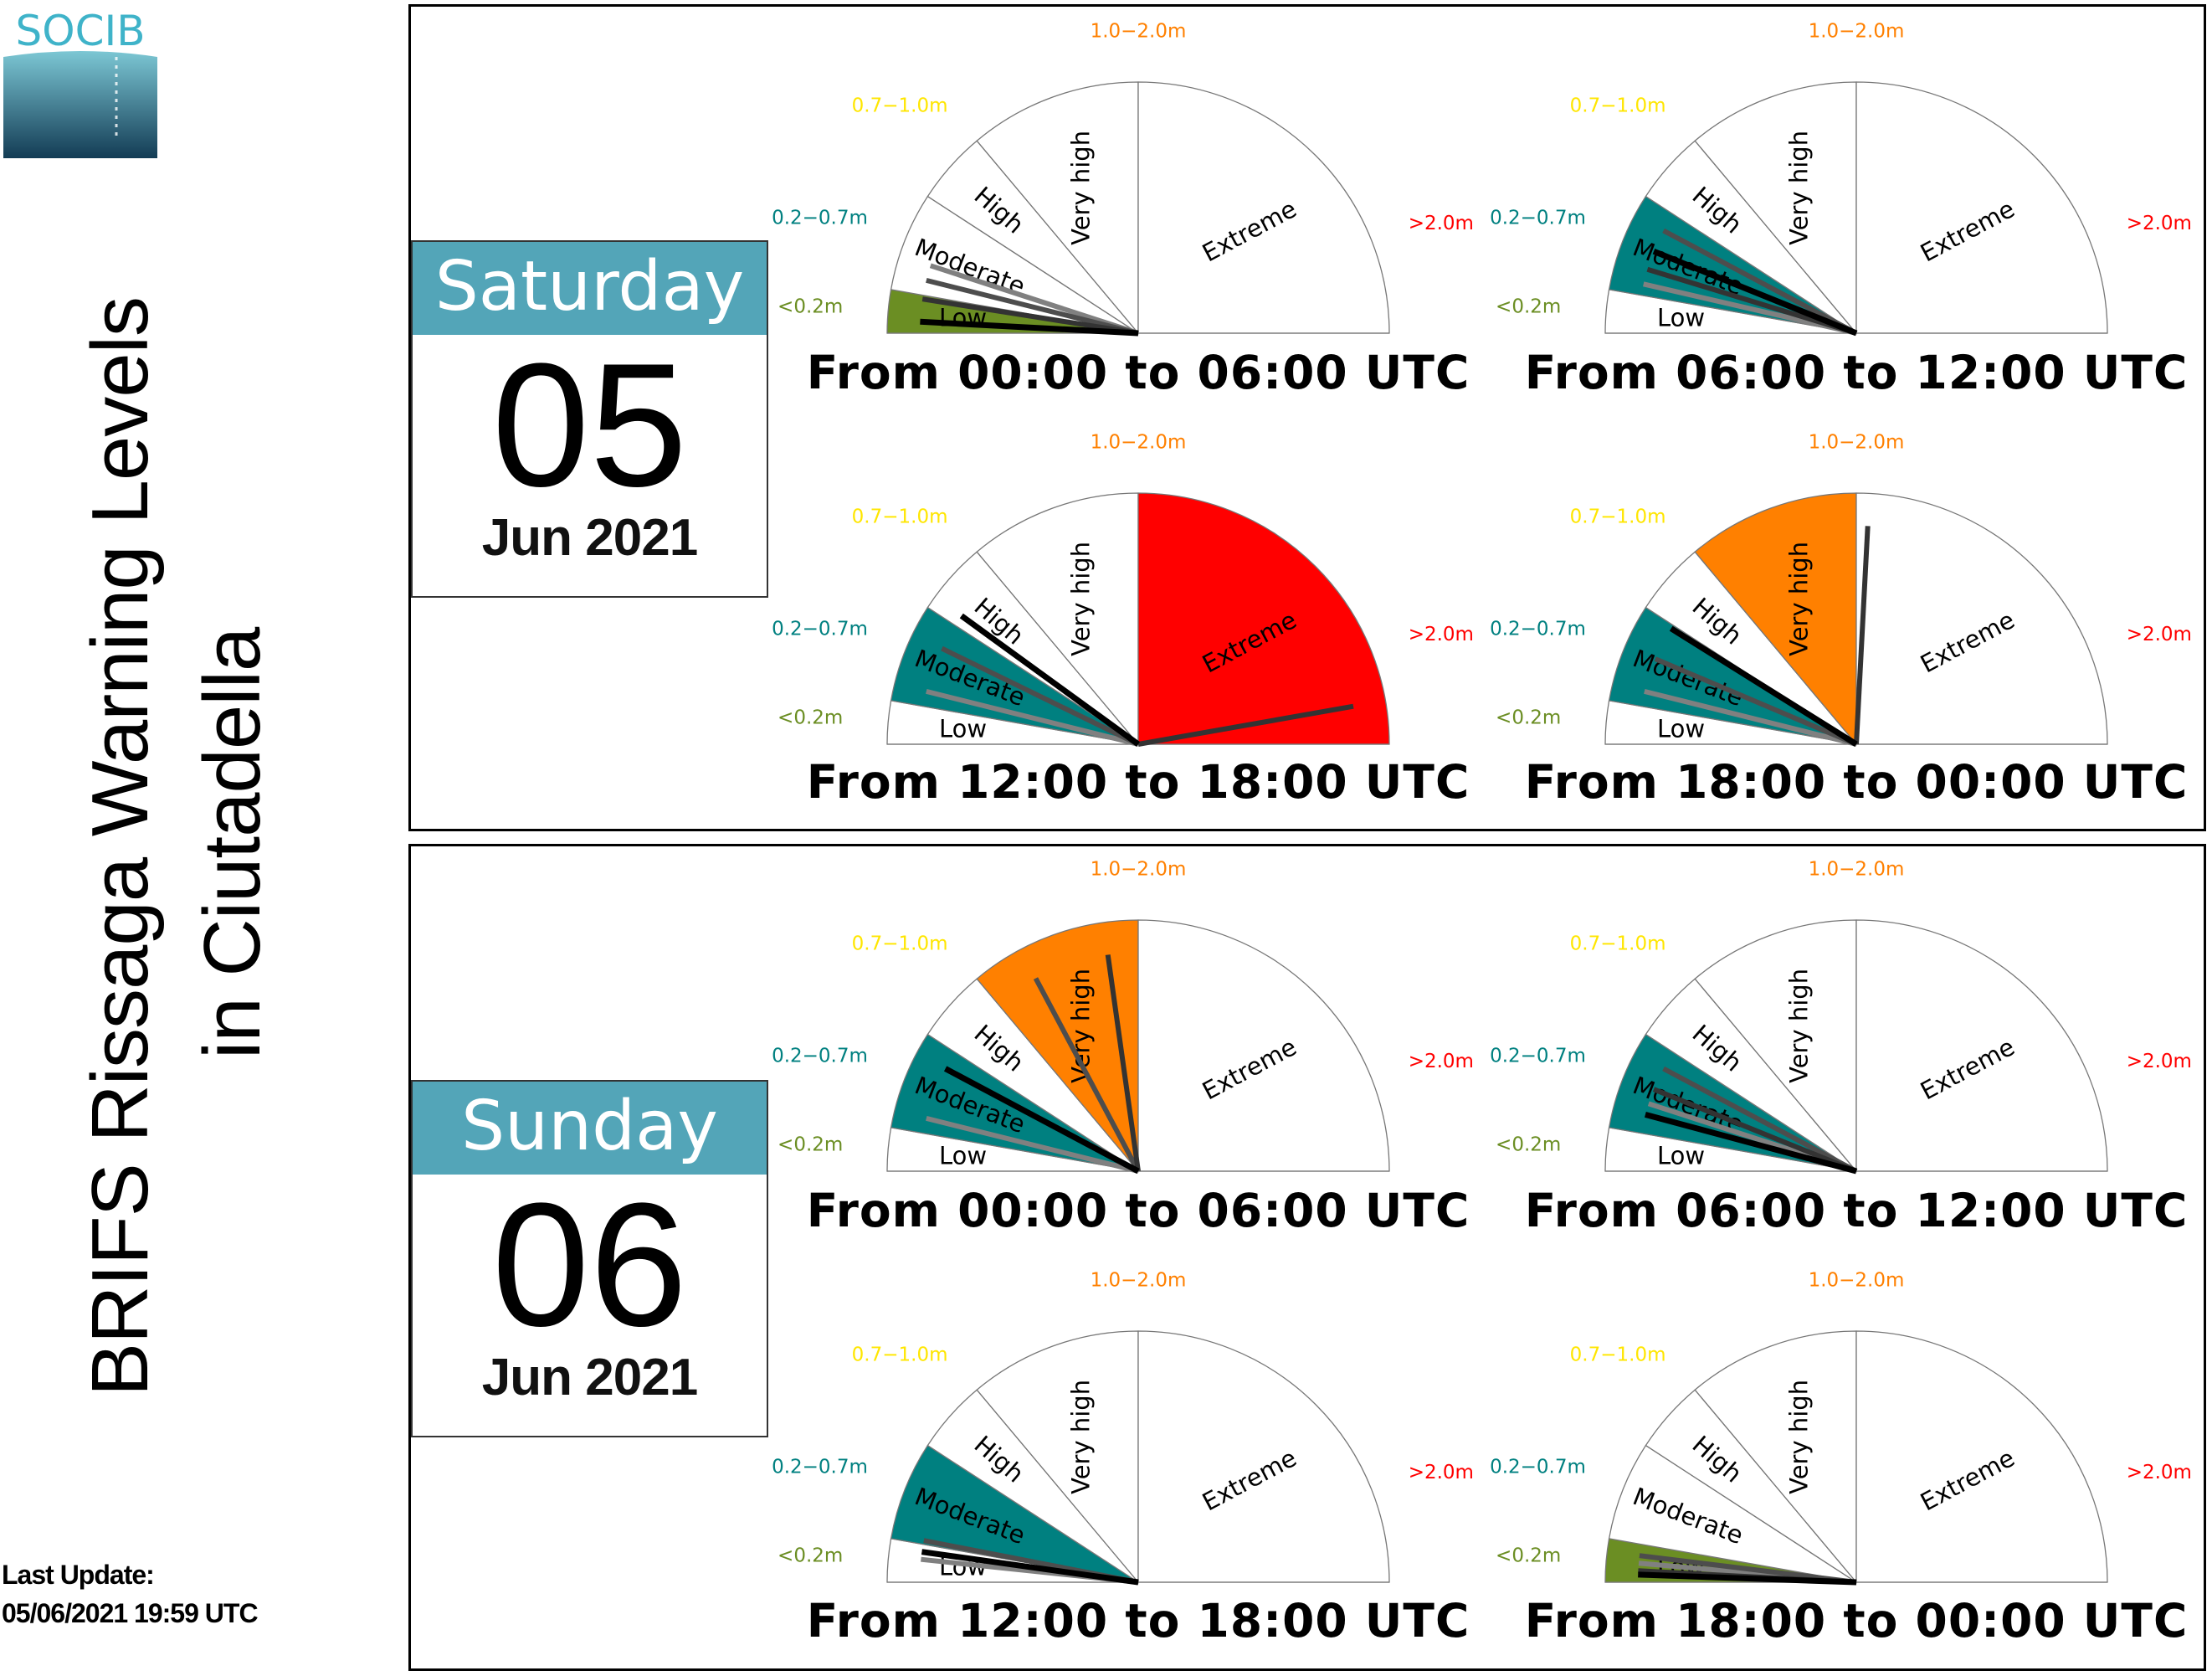  I want to click on period-label: From 12:00 to 18:00 UTC, so click(1138, 1621).